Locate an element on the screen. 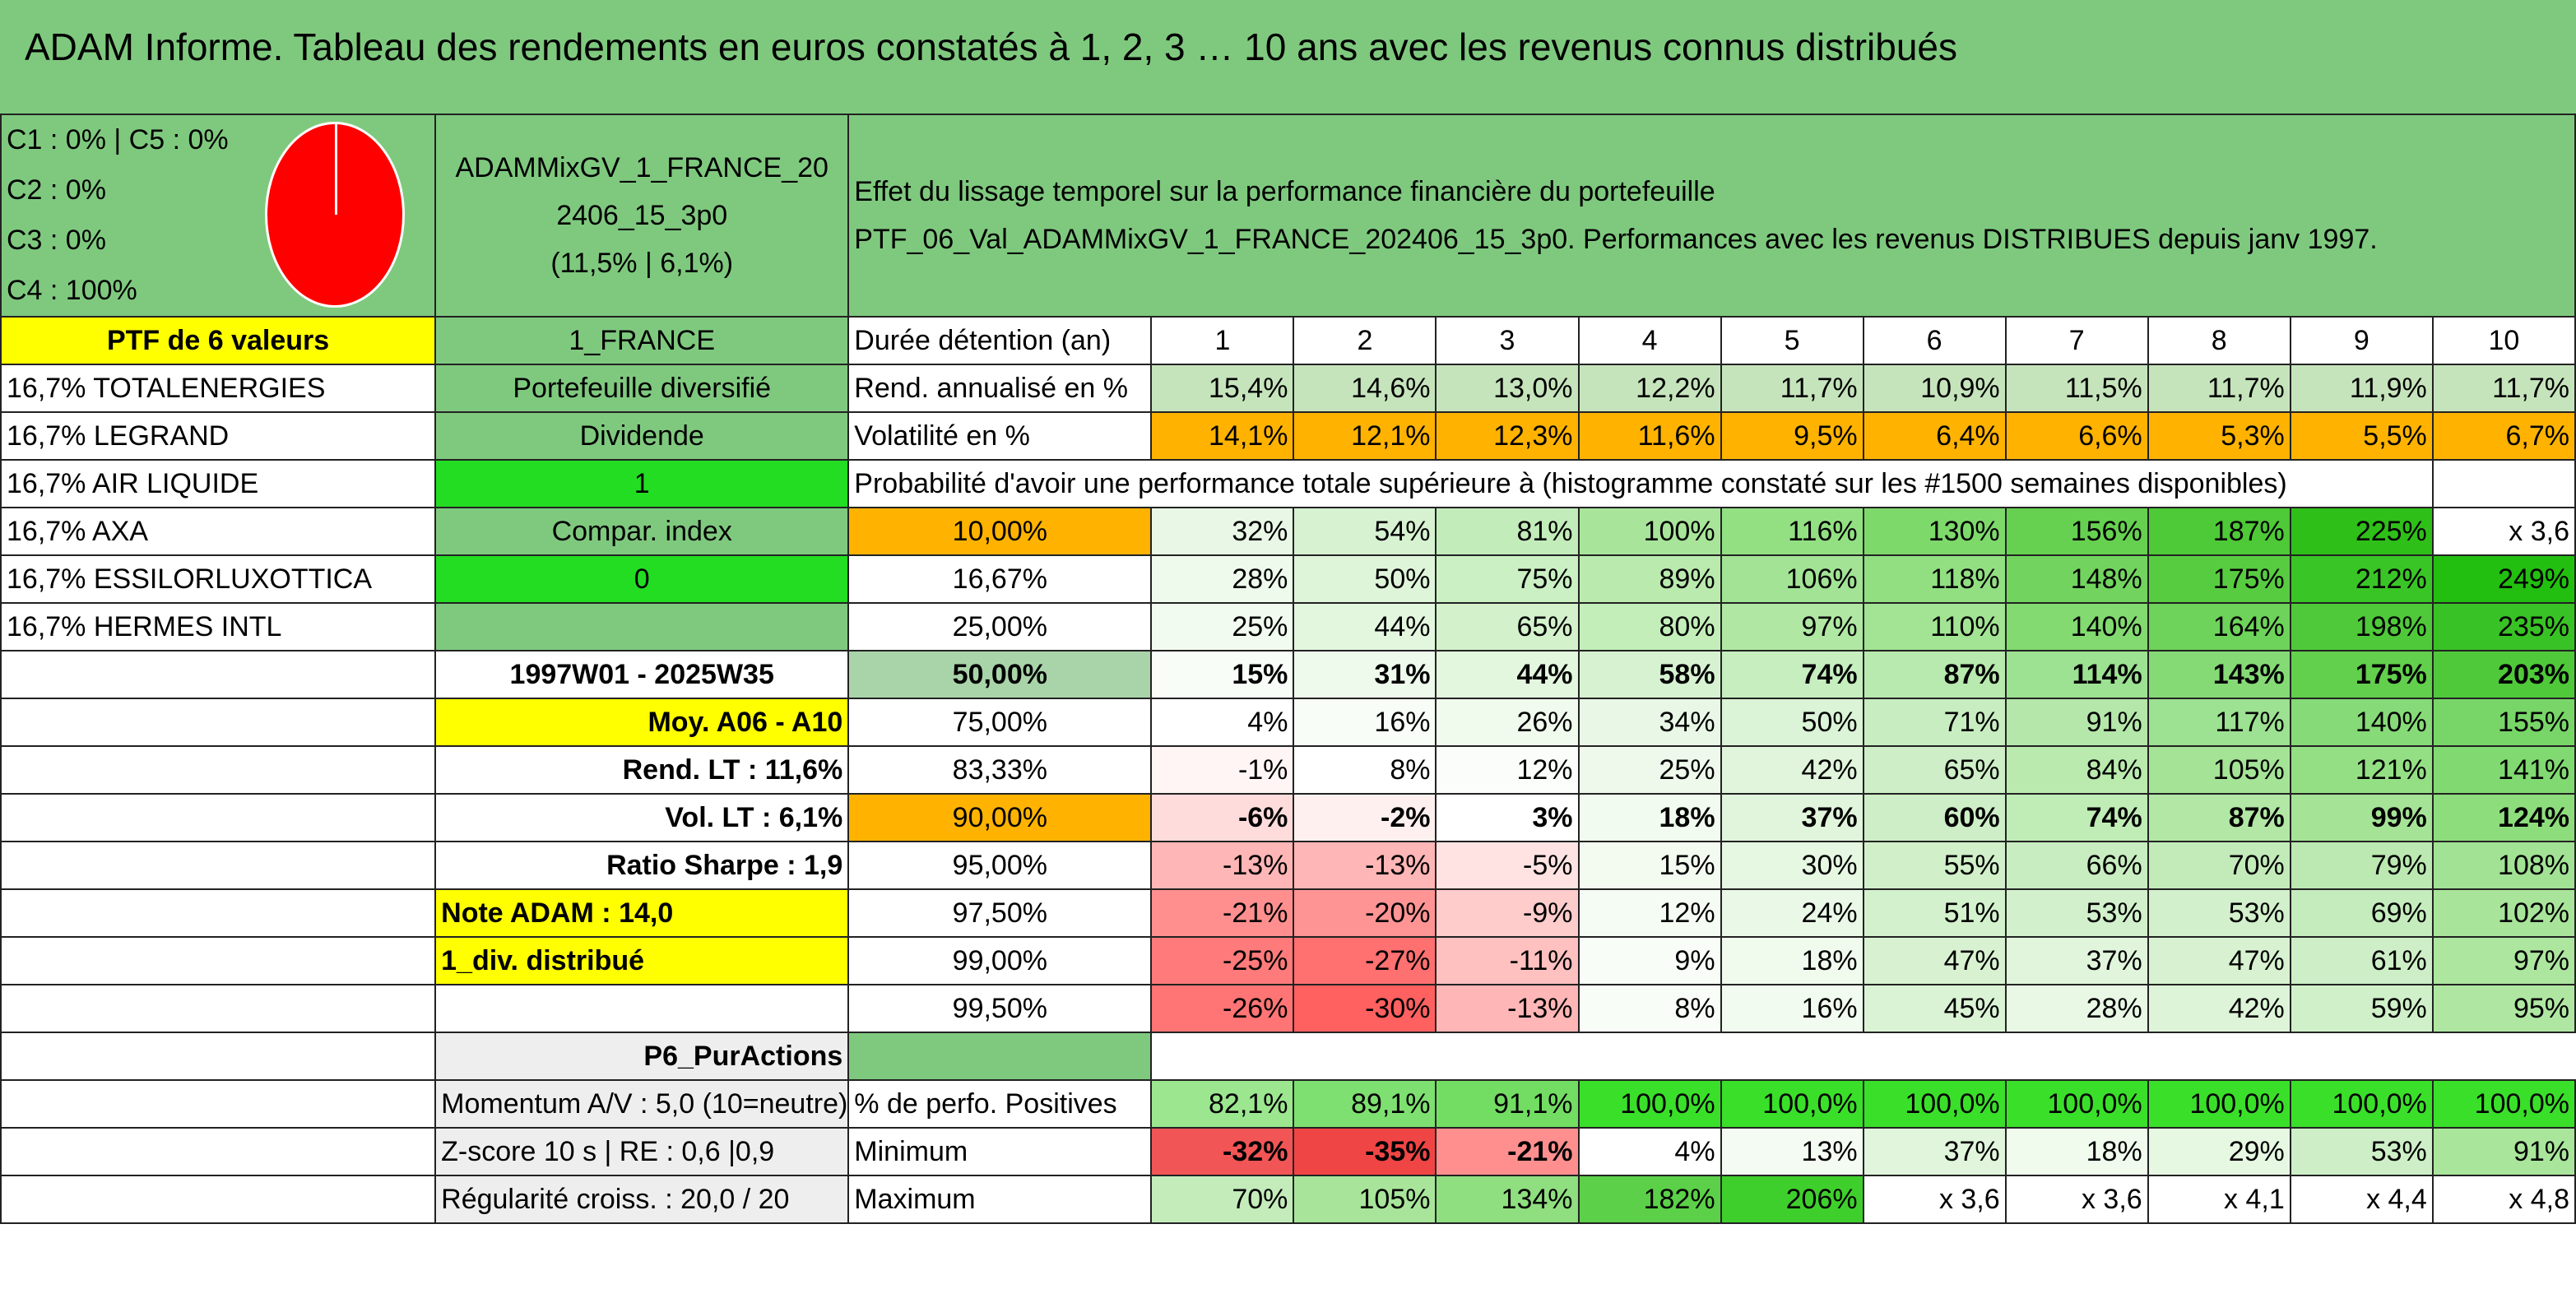 This screenshot has height=1289, width=2576. value-cell: 9,5% is located at coordinates (1792, 436).